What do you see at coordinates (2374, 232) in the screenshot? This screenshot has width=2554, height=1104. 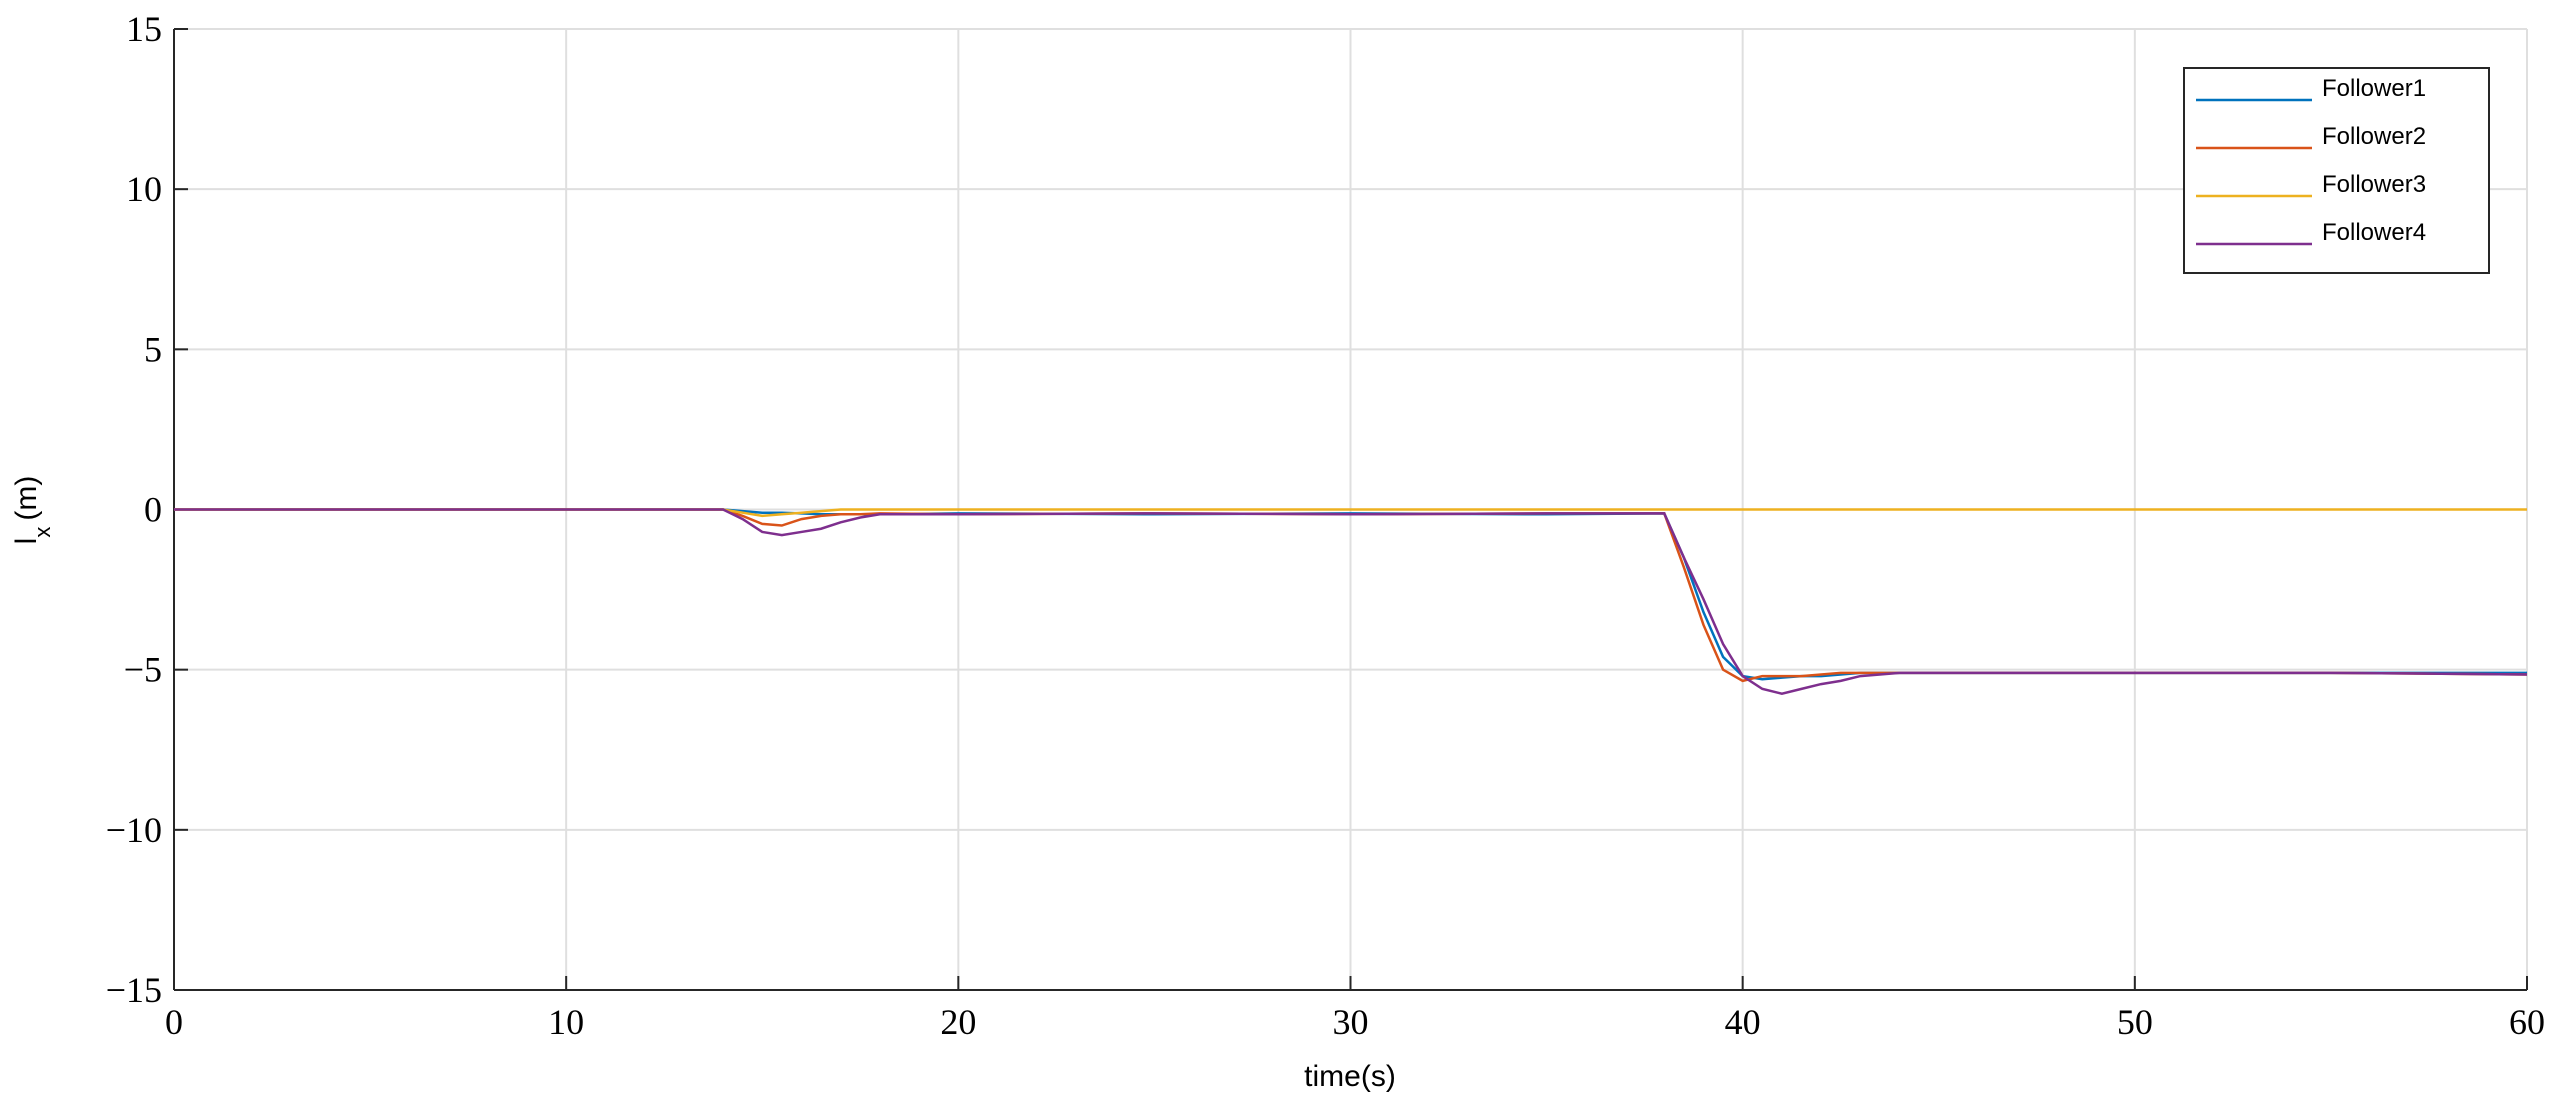 I see `legend-label: Follower4` at bounding box center [2374, 232].